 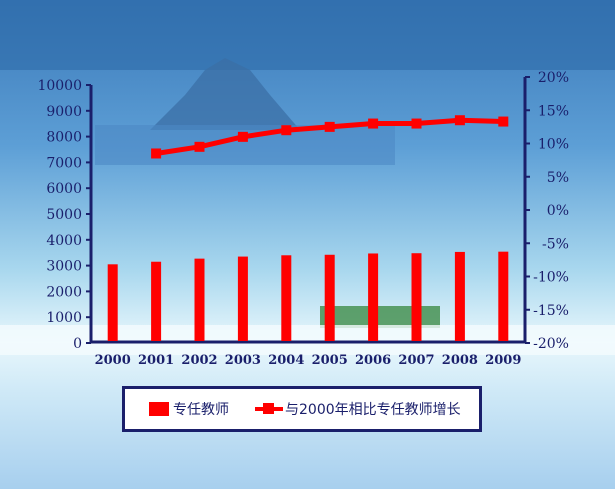 I want to click on right-tick-labels: -20% -15% -10% -5% 0% 5% 10% 15% 20%, so click(x=547, y=211).